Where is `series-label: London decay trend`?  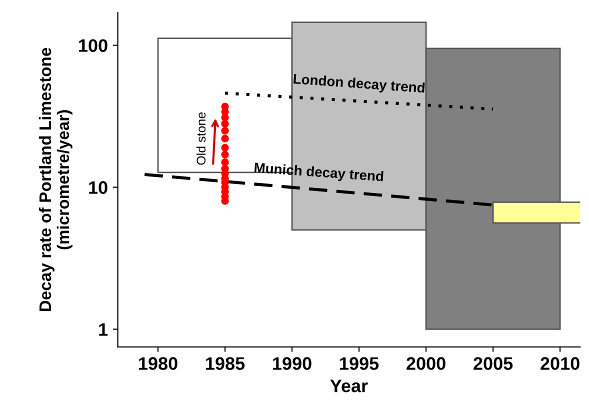
series-label: London decay trend is located at coordinates (359, 84).